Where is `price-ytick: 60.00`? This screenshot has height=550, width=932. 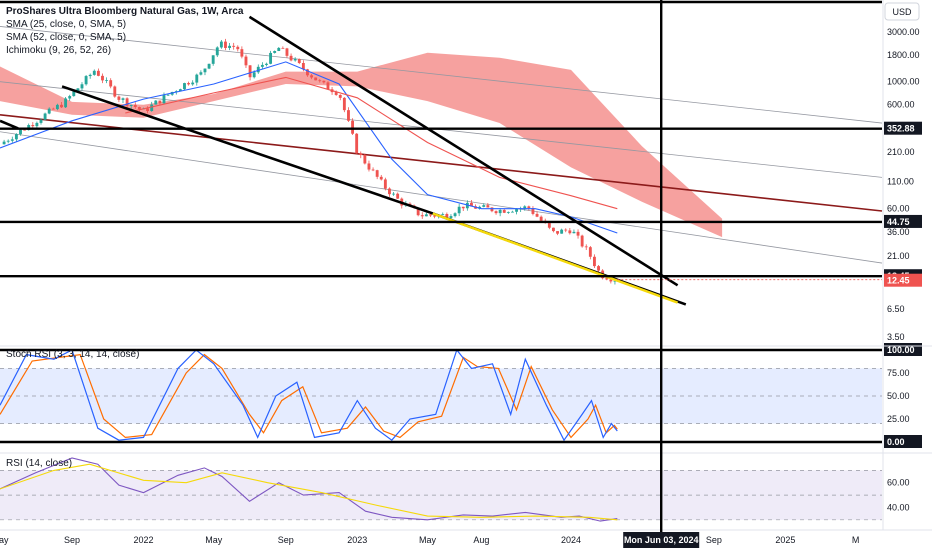 price-ytick: 60.00 is located at coordinates (898, 209).